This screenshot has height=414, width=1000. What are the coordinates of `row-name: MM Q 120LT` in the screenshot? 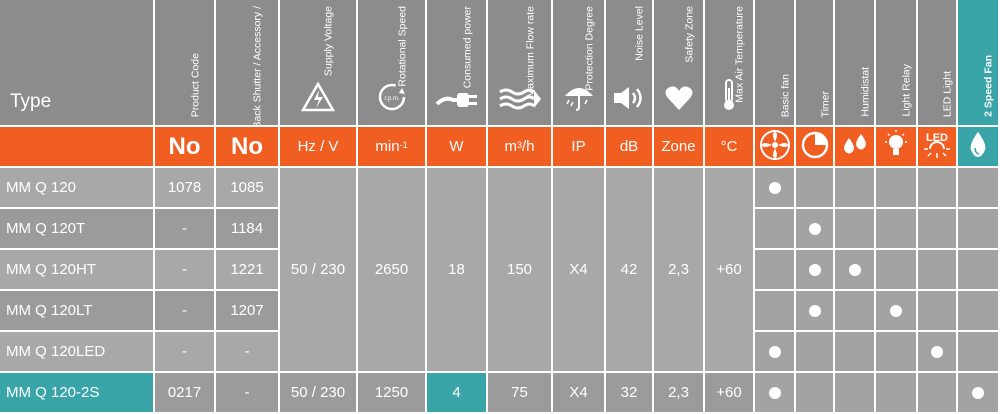 It's located at (49, 310).